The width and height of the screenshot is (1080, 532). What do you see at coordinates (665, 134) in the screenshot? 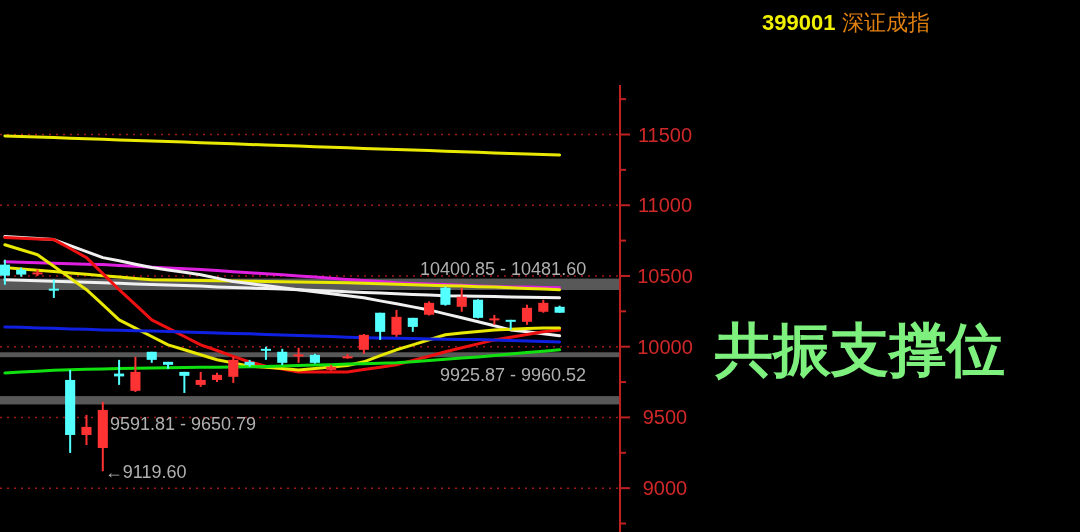
I see `y-tick-label: 11500` at bounding box center [665, 134].